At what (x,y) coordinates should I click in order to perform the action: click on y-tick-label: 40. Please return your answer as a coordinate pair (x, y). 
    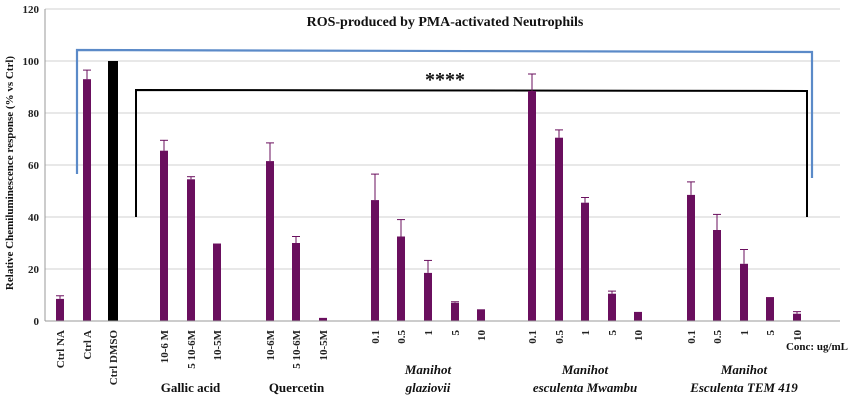
    Looking at the image, I should click on (34, 218).